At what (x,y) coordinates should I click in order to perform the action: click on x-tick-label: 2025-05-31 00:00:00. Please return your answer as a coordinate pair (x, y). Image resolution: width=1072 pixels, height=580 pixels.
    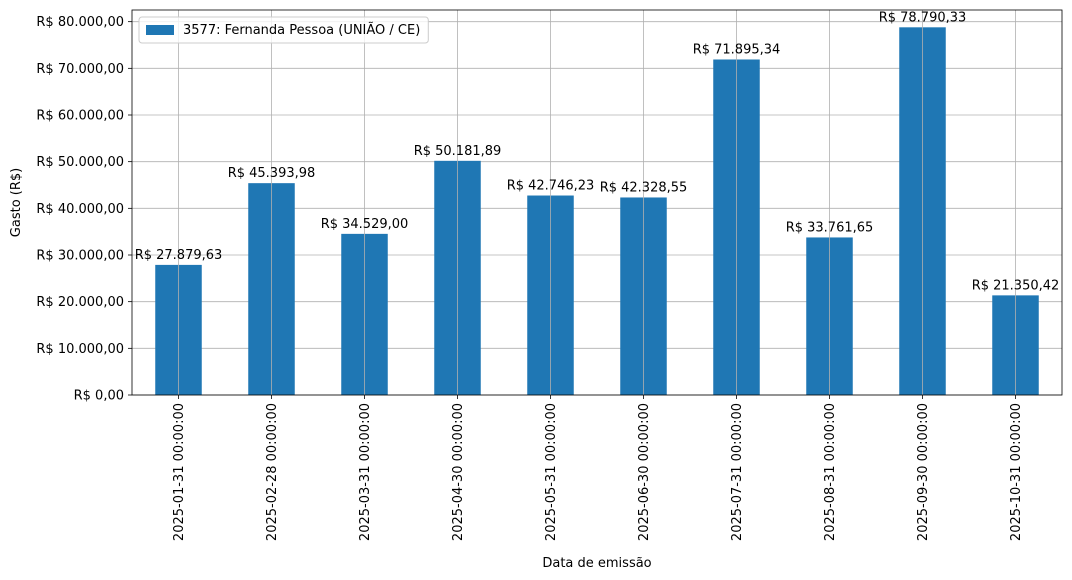
    Looking at the image, I should click on (551, 472).